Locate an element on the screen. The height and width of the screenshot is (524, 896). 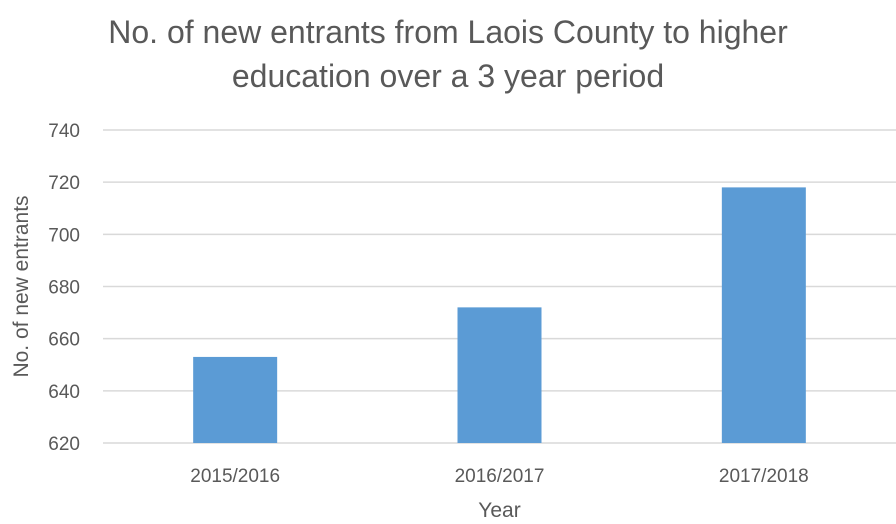
y-axis-title: No. of new entrants is located at coordinates (21, 286).